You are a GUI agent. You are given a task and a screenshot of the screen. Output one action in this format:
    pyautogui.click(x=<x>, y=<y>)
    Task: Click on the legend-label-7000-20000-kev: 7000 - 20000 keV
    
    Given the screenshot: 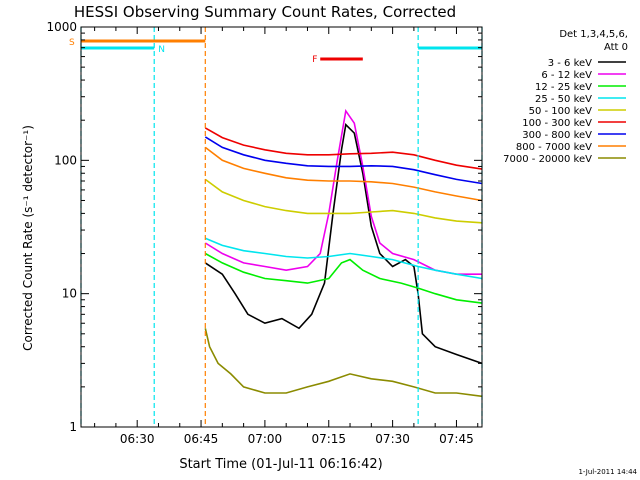 What is the action you would take?
    pyautogui.click(x=547, y=159)
    